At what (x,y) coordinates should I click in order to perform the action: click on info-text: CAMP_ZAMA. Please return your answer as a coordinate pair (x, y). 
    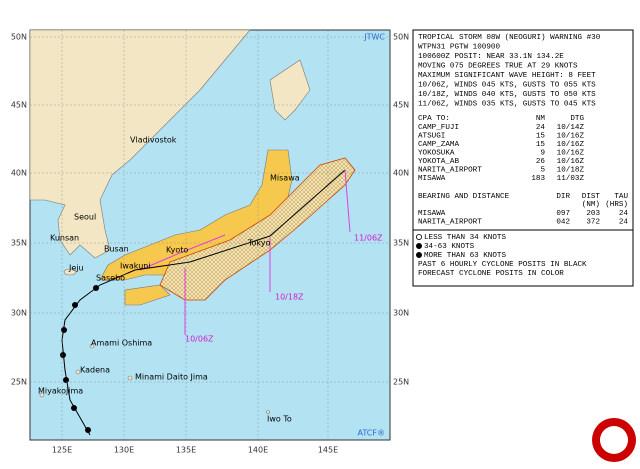
    Looking at the image, I should click on (438, 145).